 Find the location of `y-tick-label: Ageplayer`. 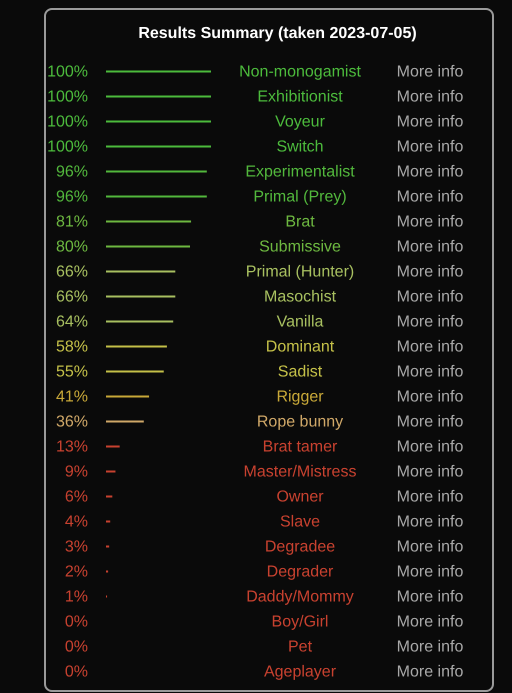

y-tick-label: Ageplayer is located at coordinates (300, 672).